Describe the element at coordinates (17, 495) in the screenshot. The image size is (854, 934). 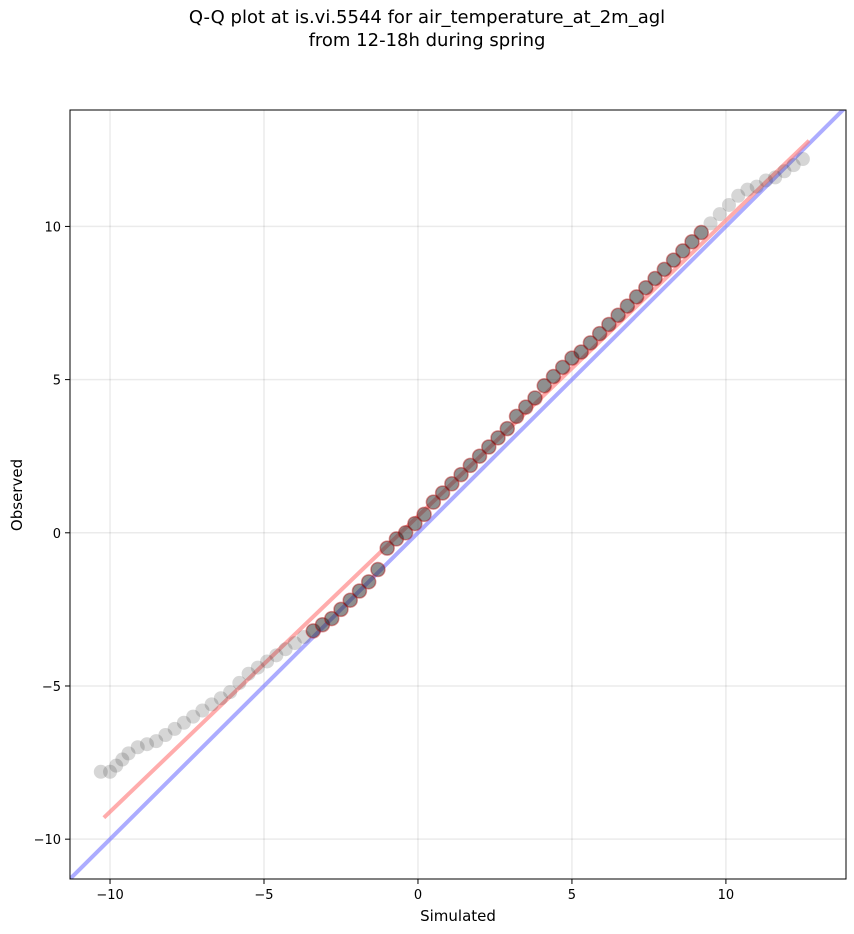
I see `y-axis-label: Observed` at that location.